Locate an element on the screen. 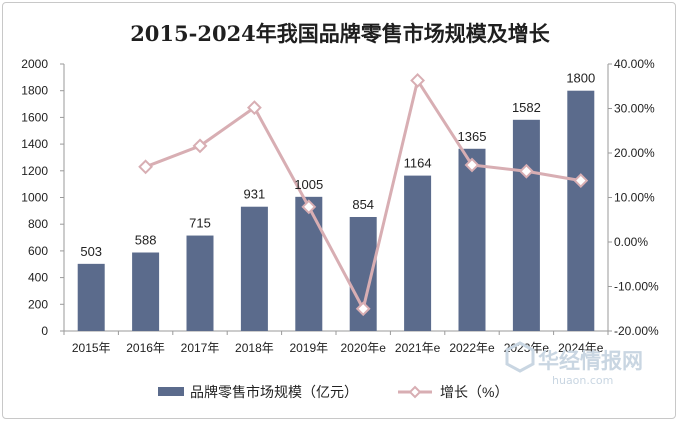  left-axis-tick-label: 1800 is located at coordinates (34, 91).